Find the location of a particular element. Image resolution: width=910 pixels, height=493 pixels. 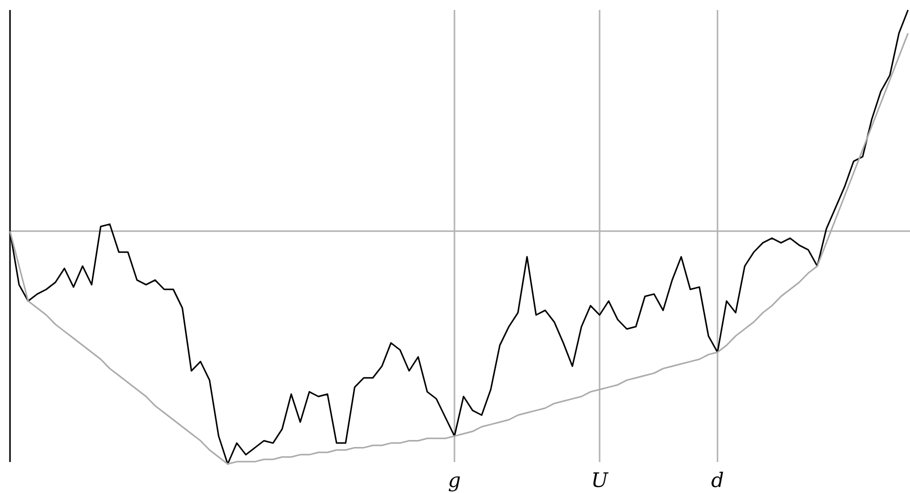

x-tick-label: d is located at coordinates (717, 480).